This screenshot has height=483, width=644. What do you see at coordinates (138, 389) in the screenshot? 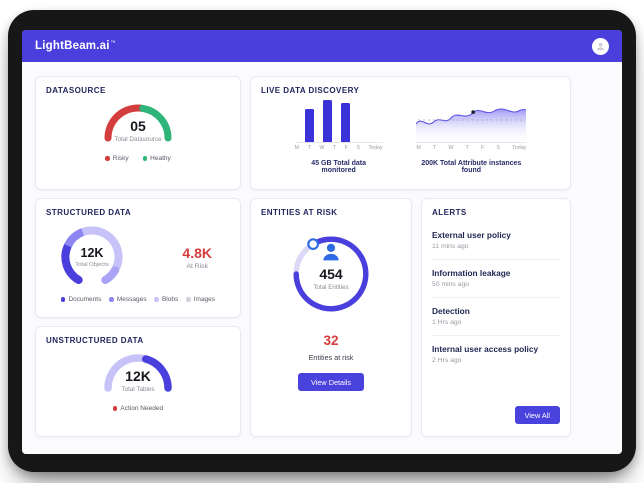
I see `unstructured-label: Total Tables` at bounding box center [138, 389].